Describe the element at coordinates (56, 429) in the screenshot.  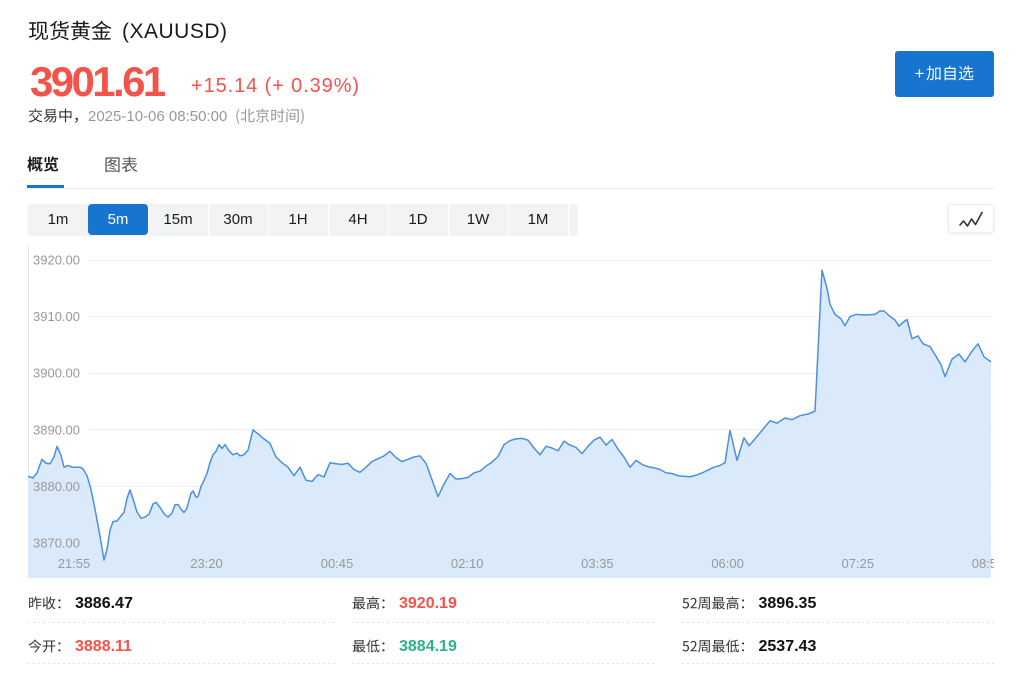
I see `svg-text: 3890.00` at that location.